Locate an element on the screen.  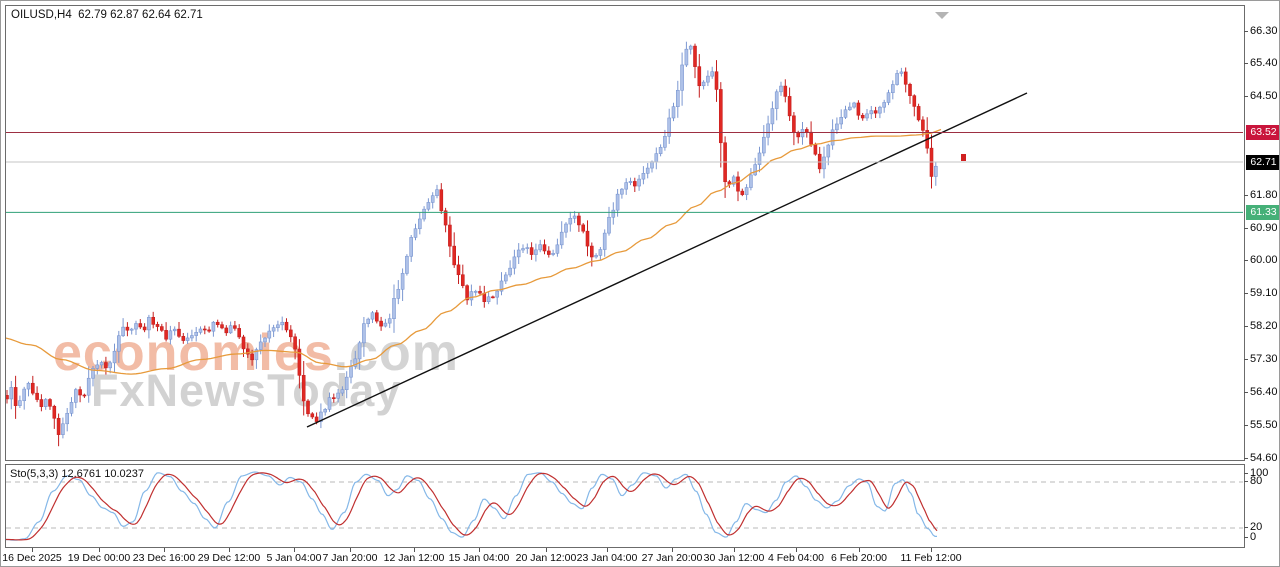
stochastic-k-line is located at coordinates (471, 506).